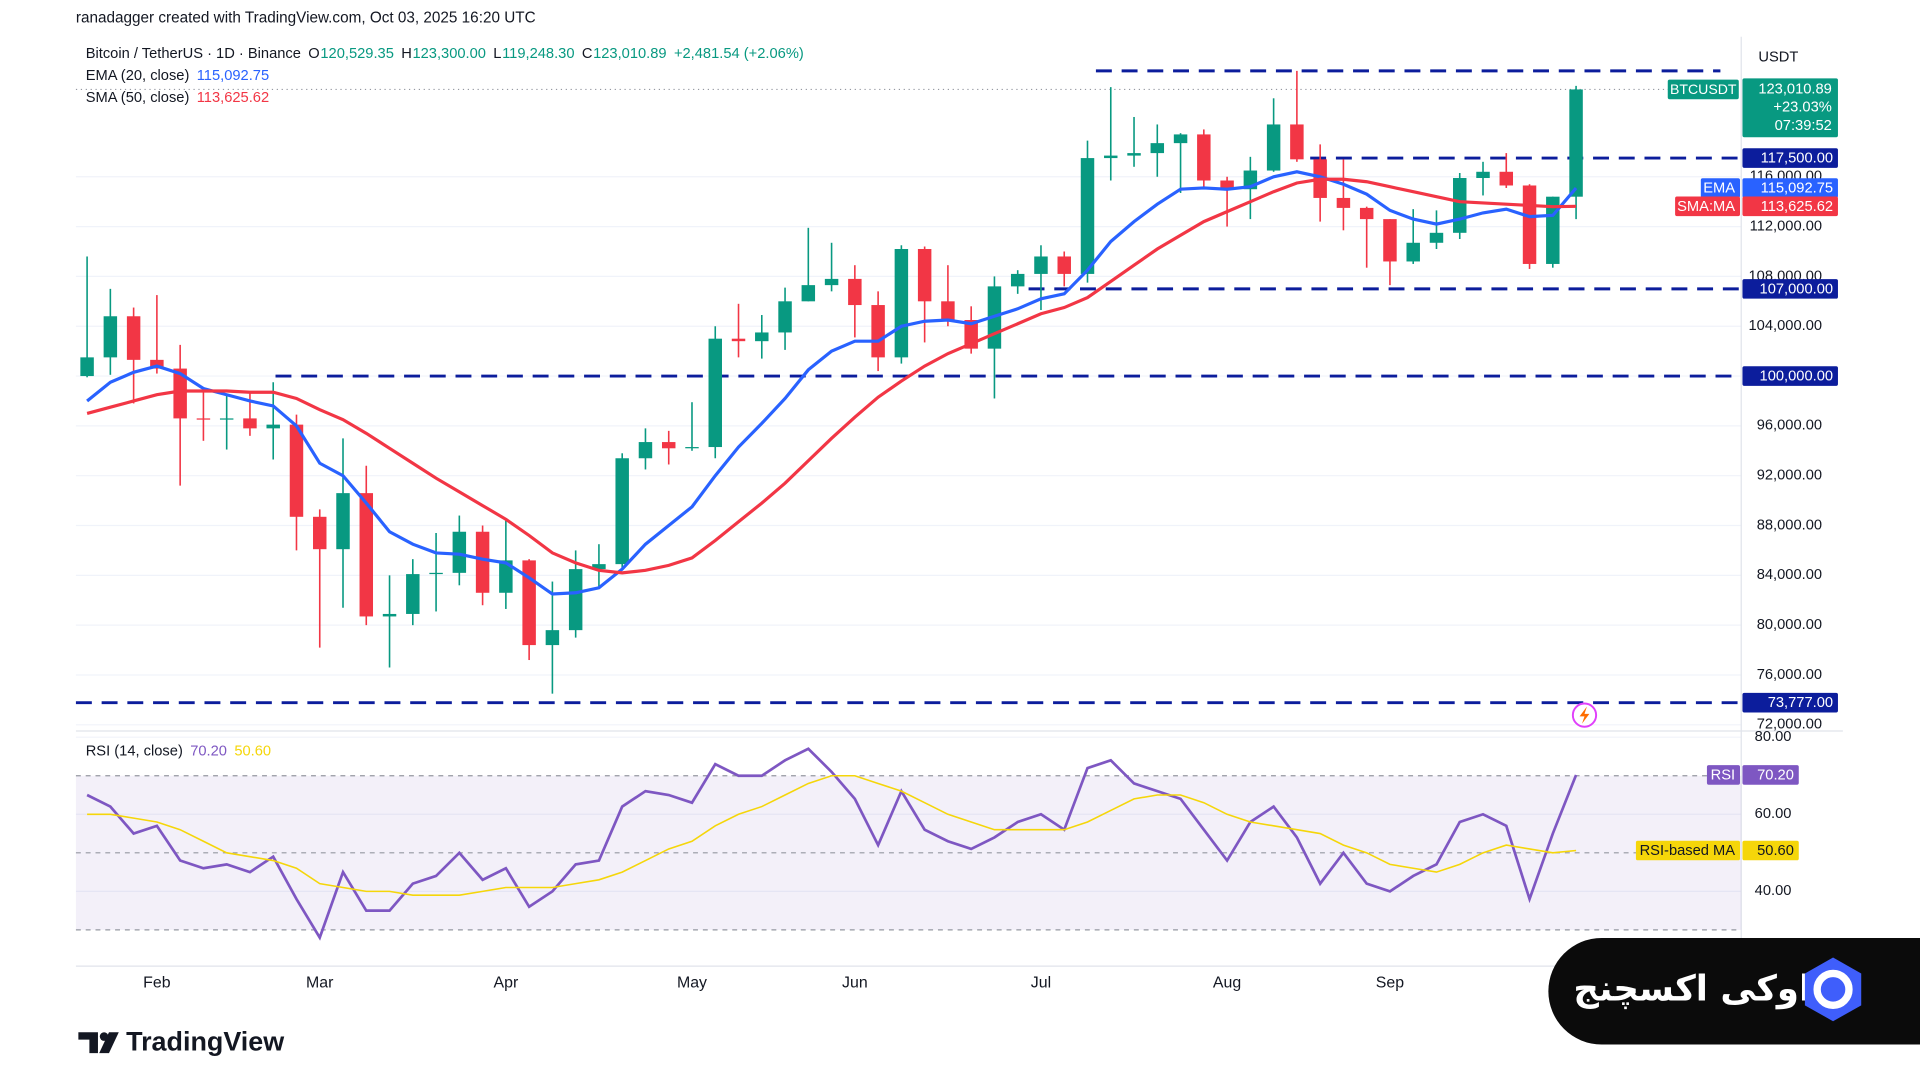 This screenshot has height=1081, width=1920. What do you see at coordinates (1706, 207) in the screenshot?
I see `overlay-badge: SMA:MA` at bounding box center [1706, 207].